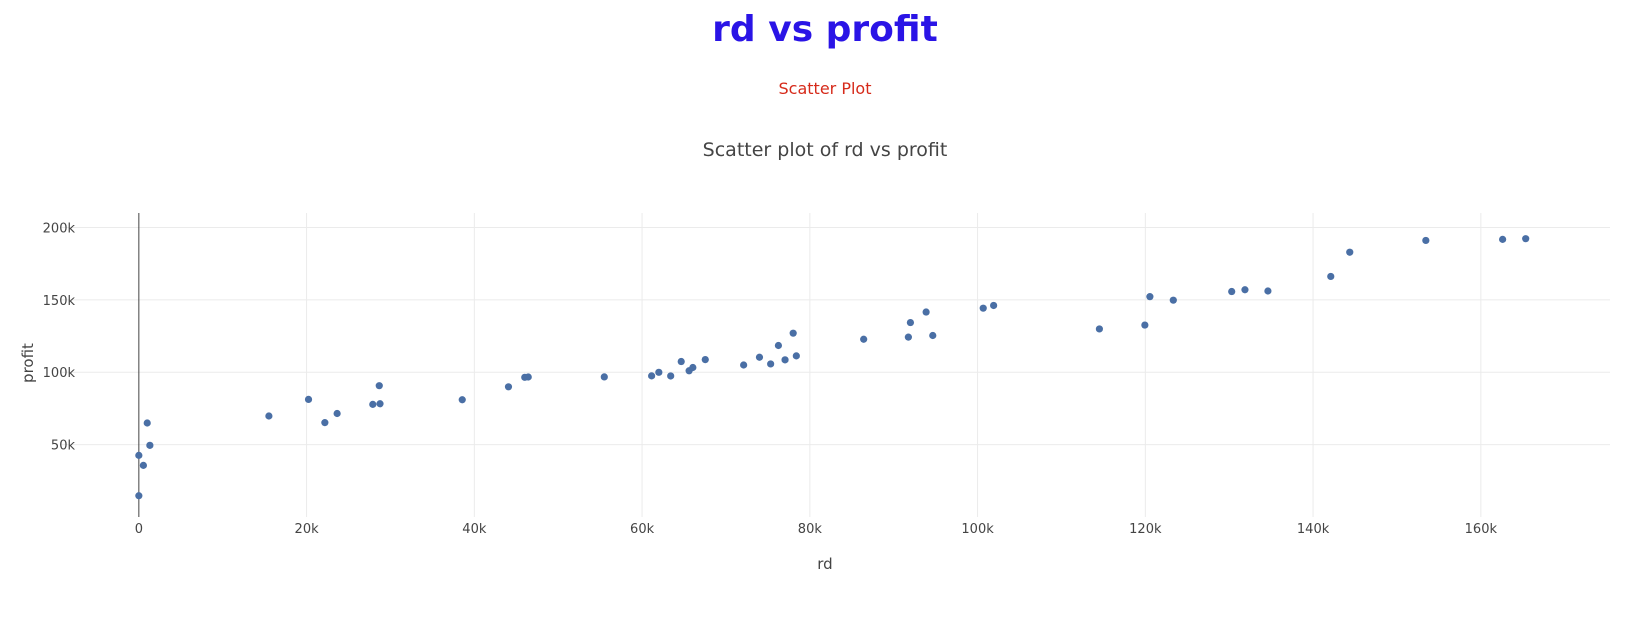  Describe the element at coordinates (63, 446) in the screenshot. I see `y-tick-label: 50k` at that location.